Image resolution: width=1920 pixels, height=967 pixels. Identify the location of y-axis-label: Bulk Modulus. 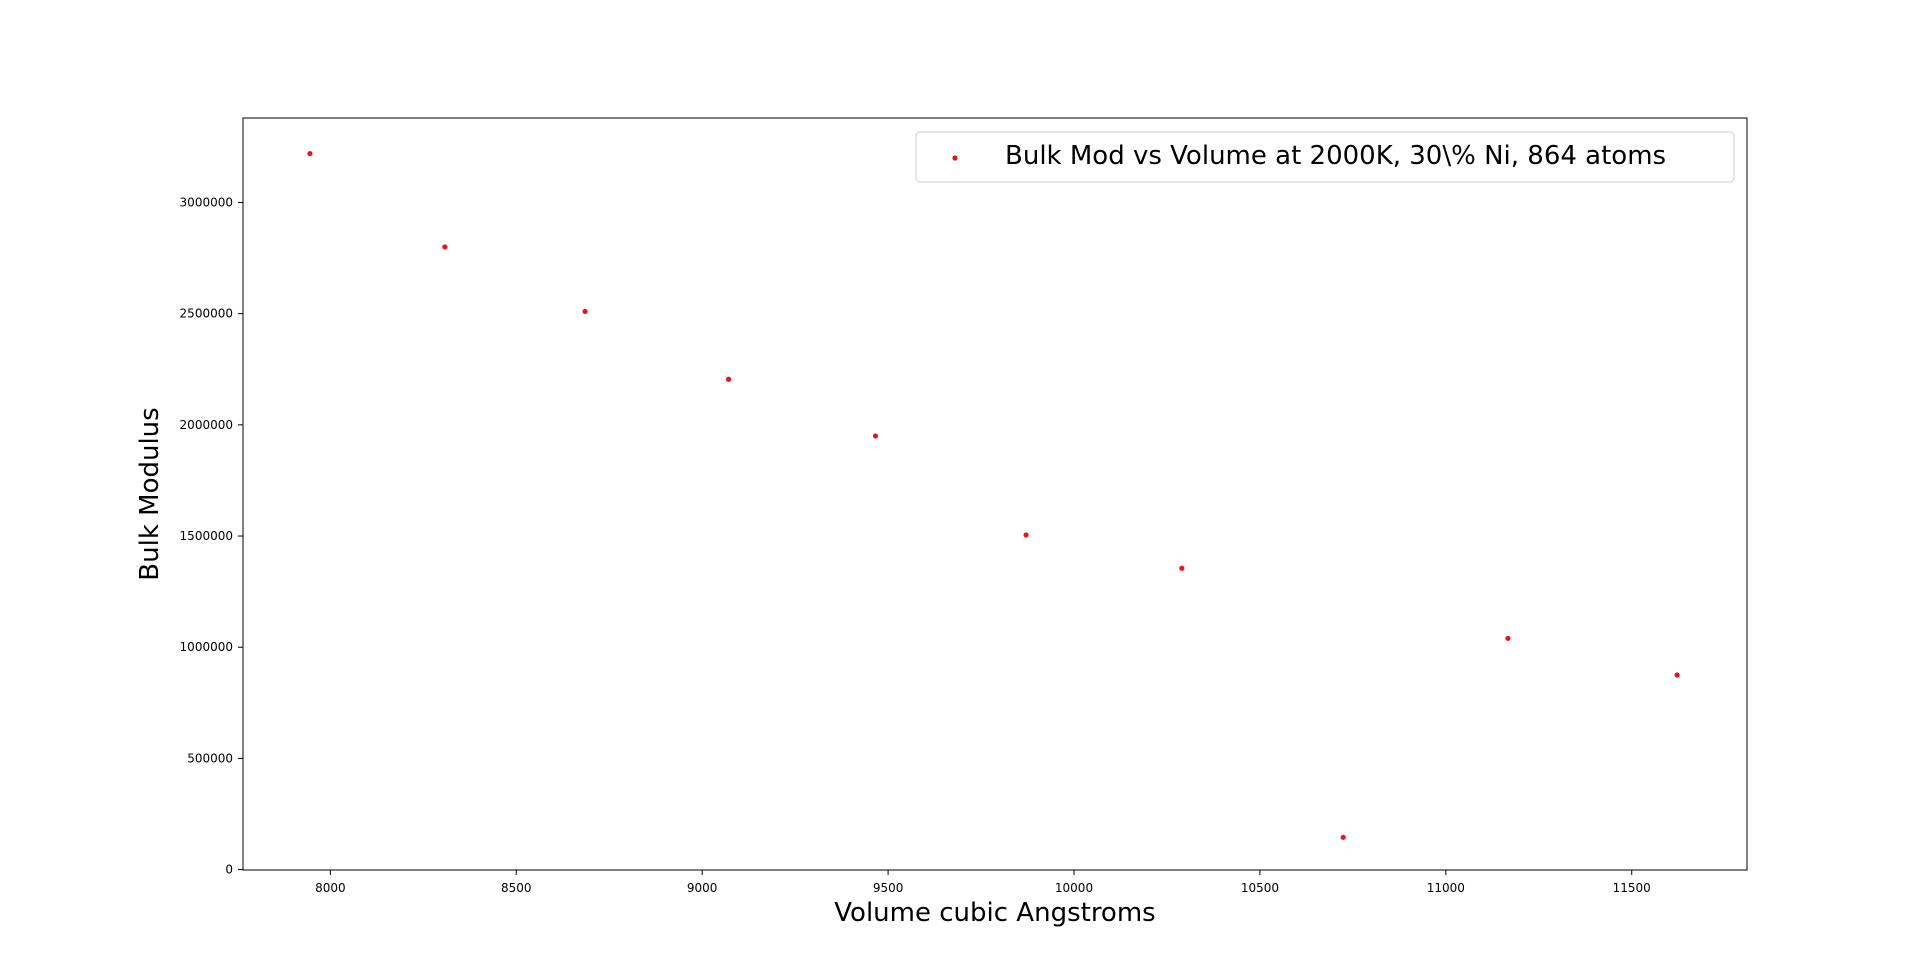
(150, 493).